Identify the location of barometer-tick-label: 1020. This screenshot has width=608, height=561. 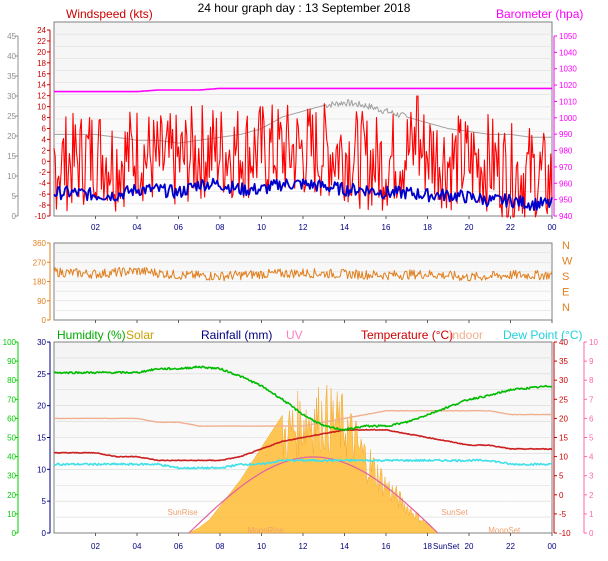
(568, 85).